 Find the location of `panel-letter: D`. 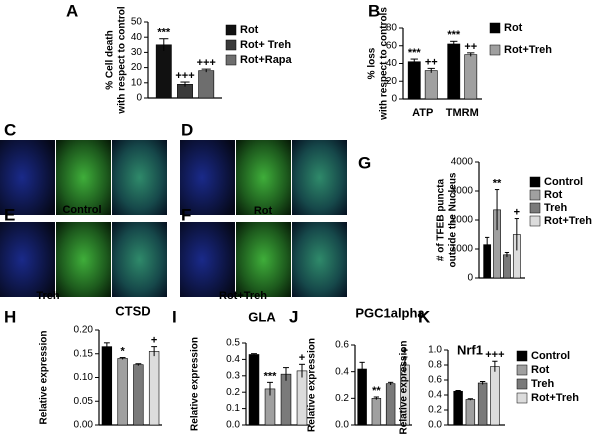

panel-letter: D is located at coordinates (187, 129).